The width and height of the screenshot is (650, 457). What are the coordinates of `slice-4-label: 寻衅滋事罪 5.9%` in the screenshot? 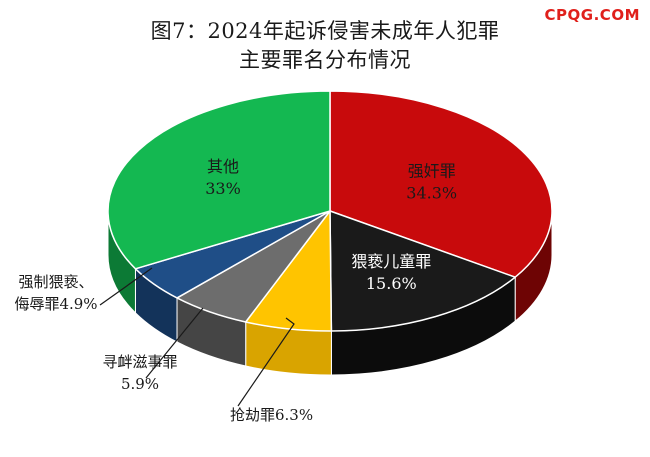 It's located at (153, 350).